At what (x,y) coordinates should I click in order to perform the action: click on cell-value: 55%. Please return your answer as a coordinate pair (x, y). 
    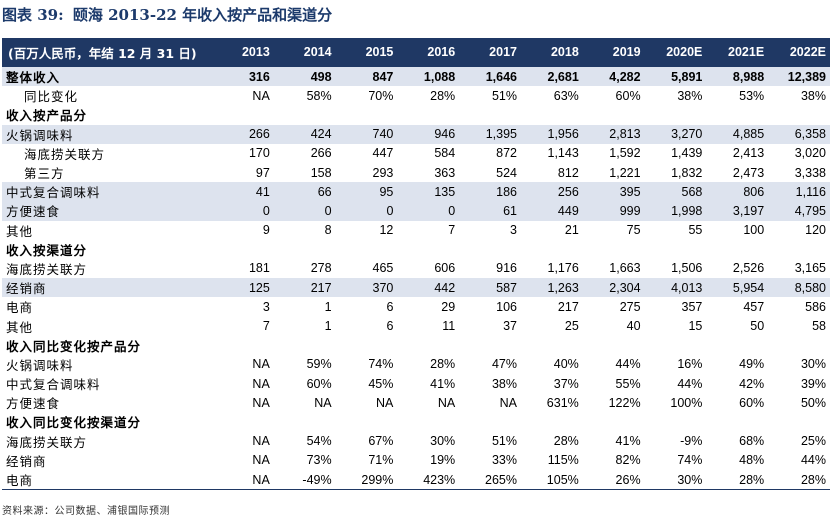
    Looking at the image, I should click on (628, 383).